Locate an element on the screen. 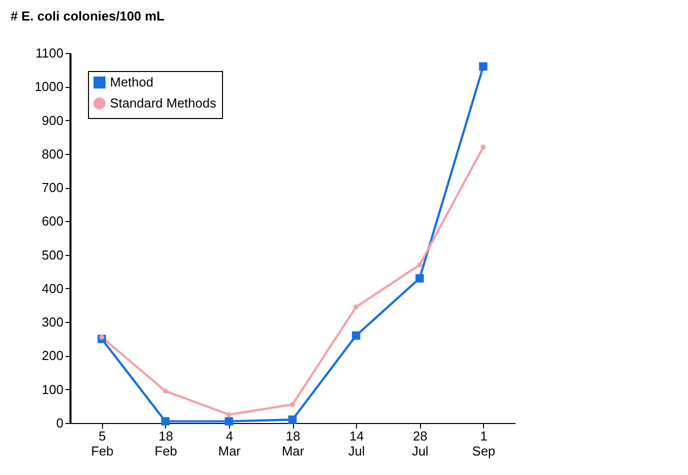  legend-label: Standard Methods is located at coordinates (163, 103).